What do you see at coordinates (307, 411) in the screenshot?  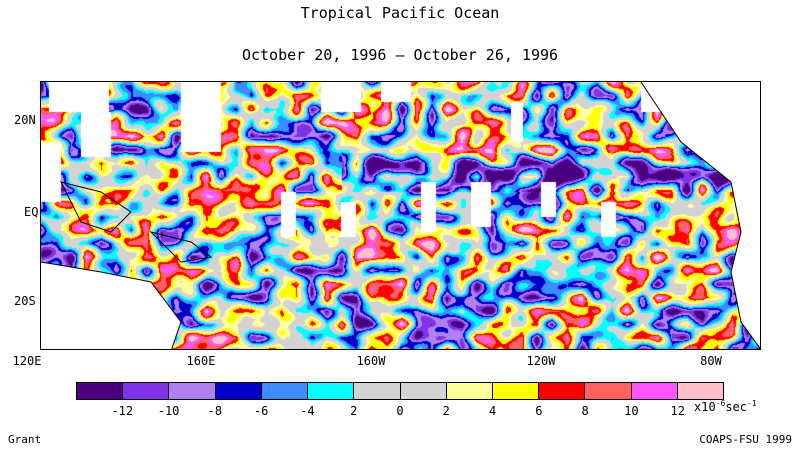 I see `colorbar-tick-label: -4` at bounding box center [307, 411].